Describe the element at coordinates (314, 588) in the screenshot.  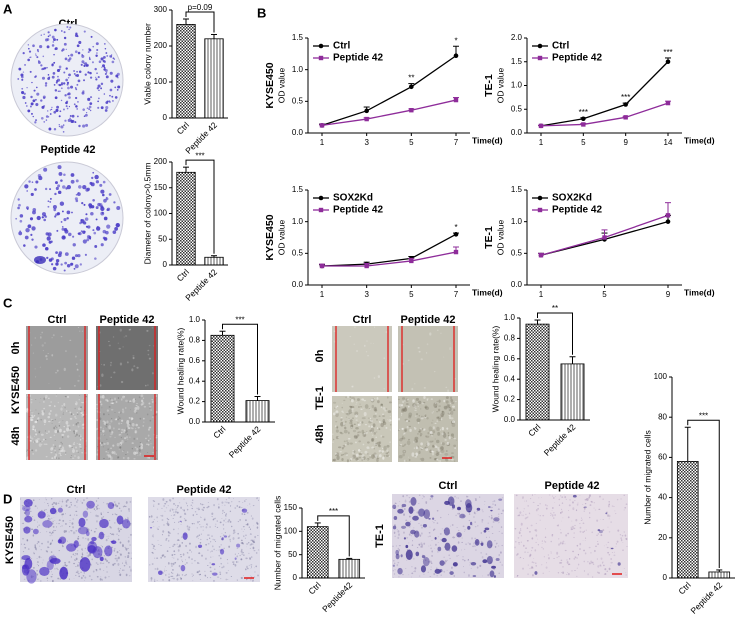
I see `x-tick-label: Ctrl` at that location.